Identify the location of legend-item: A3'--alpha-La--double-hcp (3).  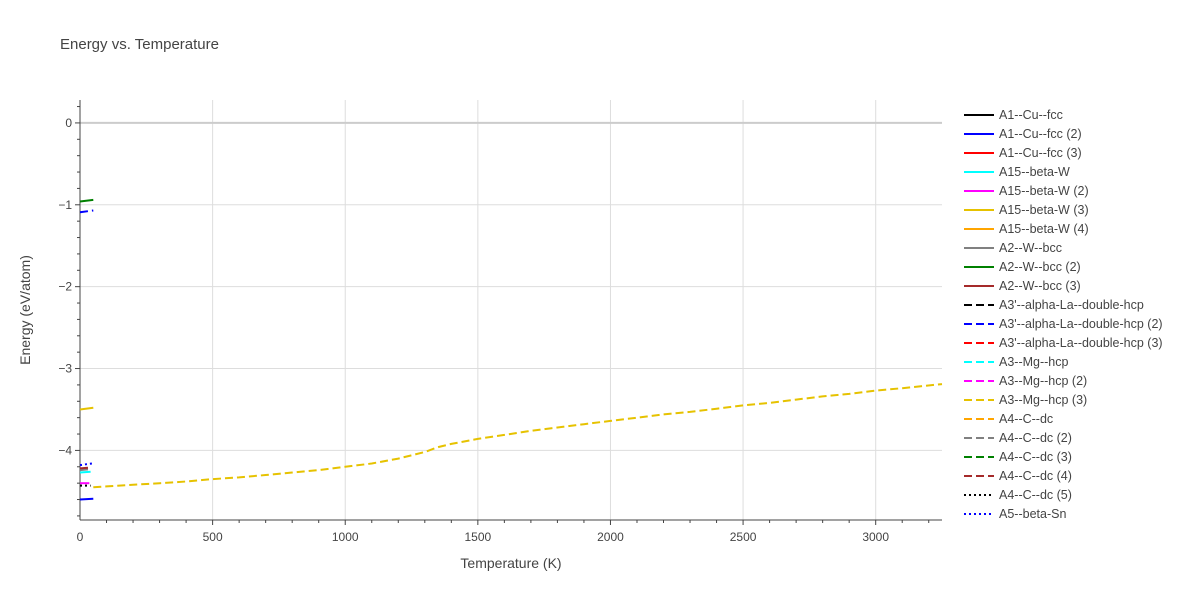
(1077, 342).